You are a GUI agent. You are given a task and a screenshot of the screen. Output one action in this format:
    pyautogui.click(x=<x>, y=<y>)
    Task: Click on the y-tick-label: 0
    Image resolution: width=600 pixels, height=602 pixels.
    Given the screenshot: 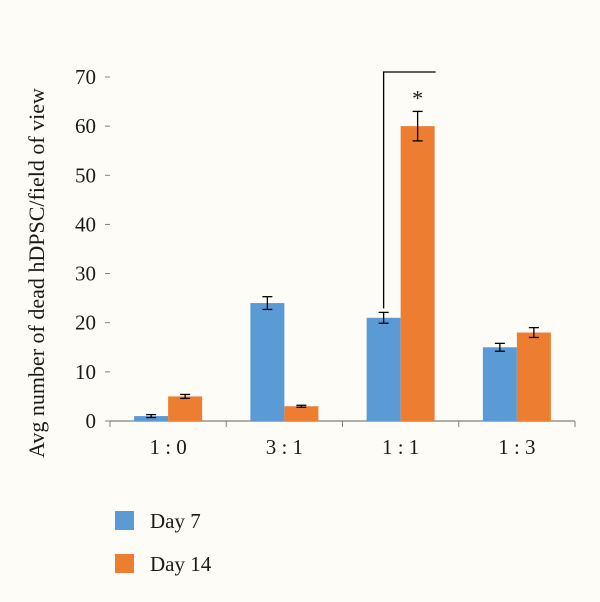 What is the action you would take?
    pyautogui.click(x=91, y=421)
    